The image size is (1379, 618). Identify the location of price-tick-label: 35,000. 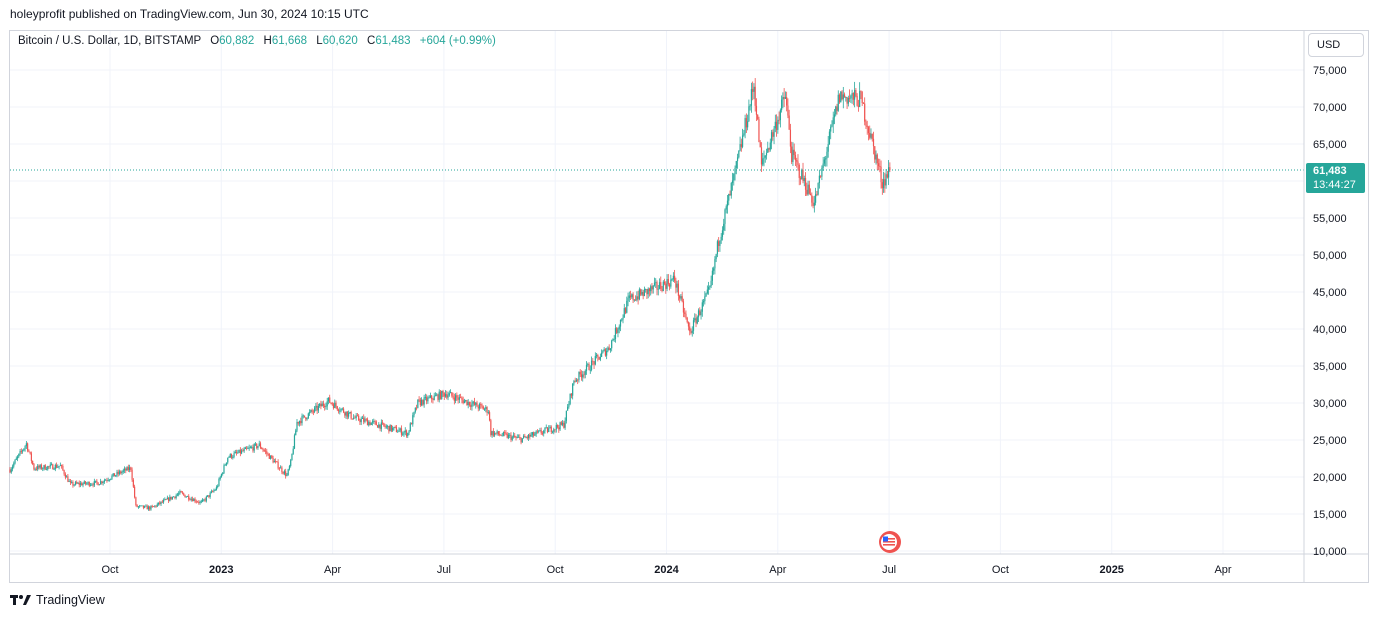
(1330, 367).